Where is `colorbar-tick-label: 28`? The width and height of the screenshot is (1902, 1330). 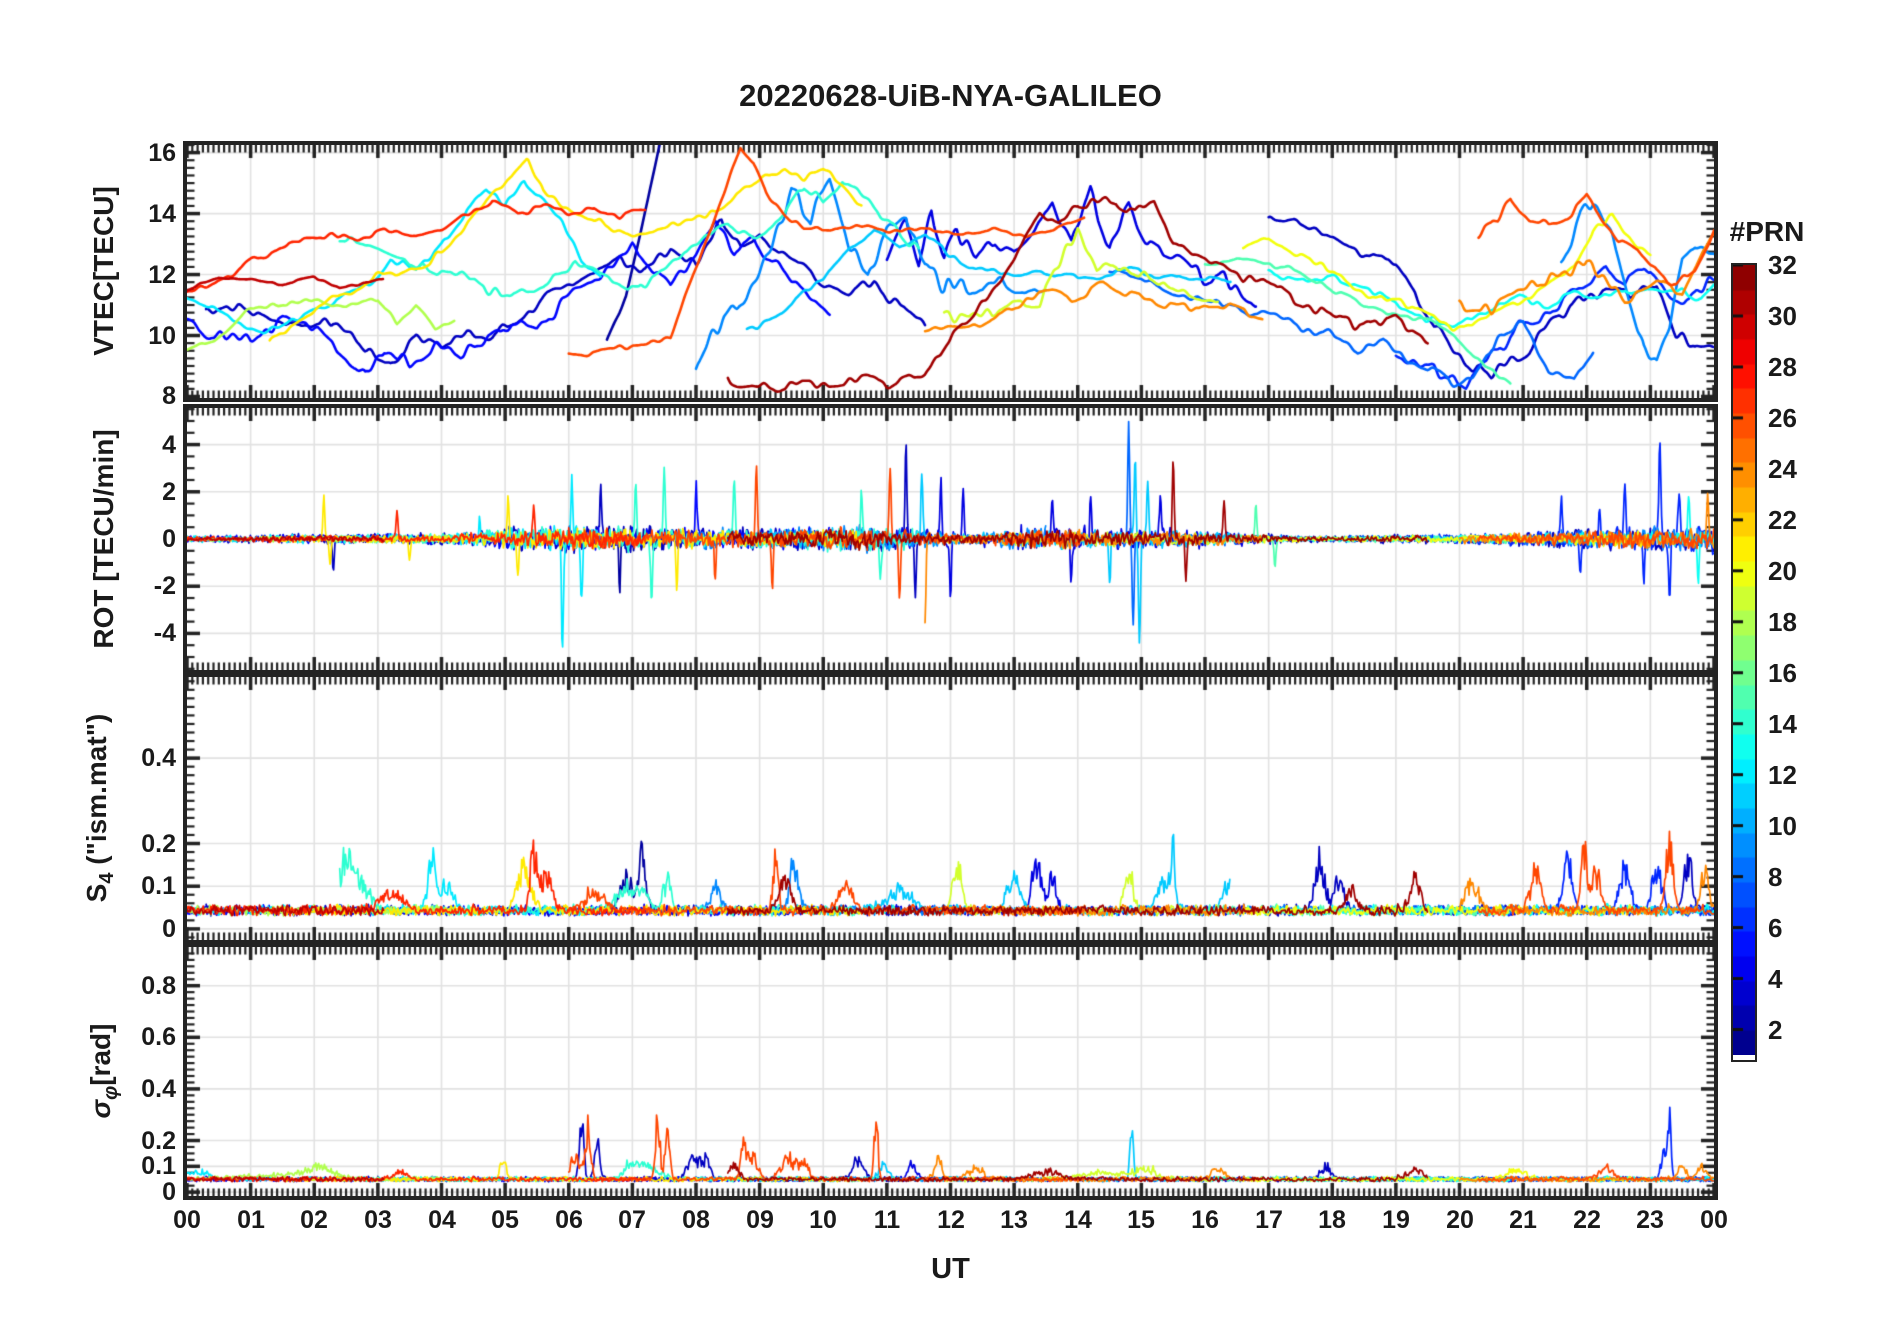 colorbar-tick-label: 28 is located at coordinates (1782, 367).